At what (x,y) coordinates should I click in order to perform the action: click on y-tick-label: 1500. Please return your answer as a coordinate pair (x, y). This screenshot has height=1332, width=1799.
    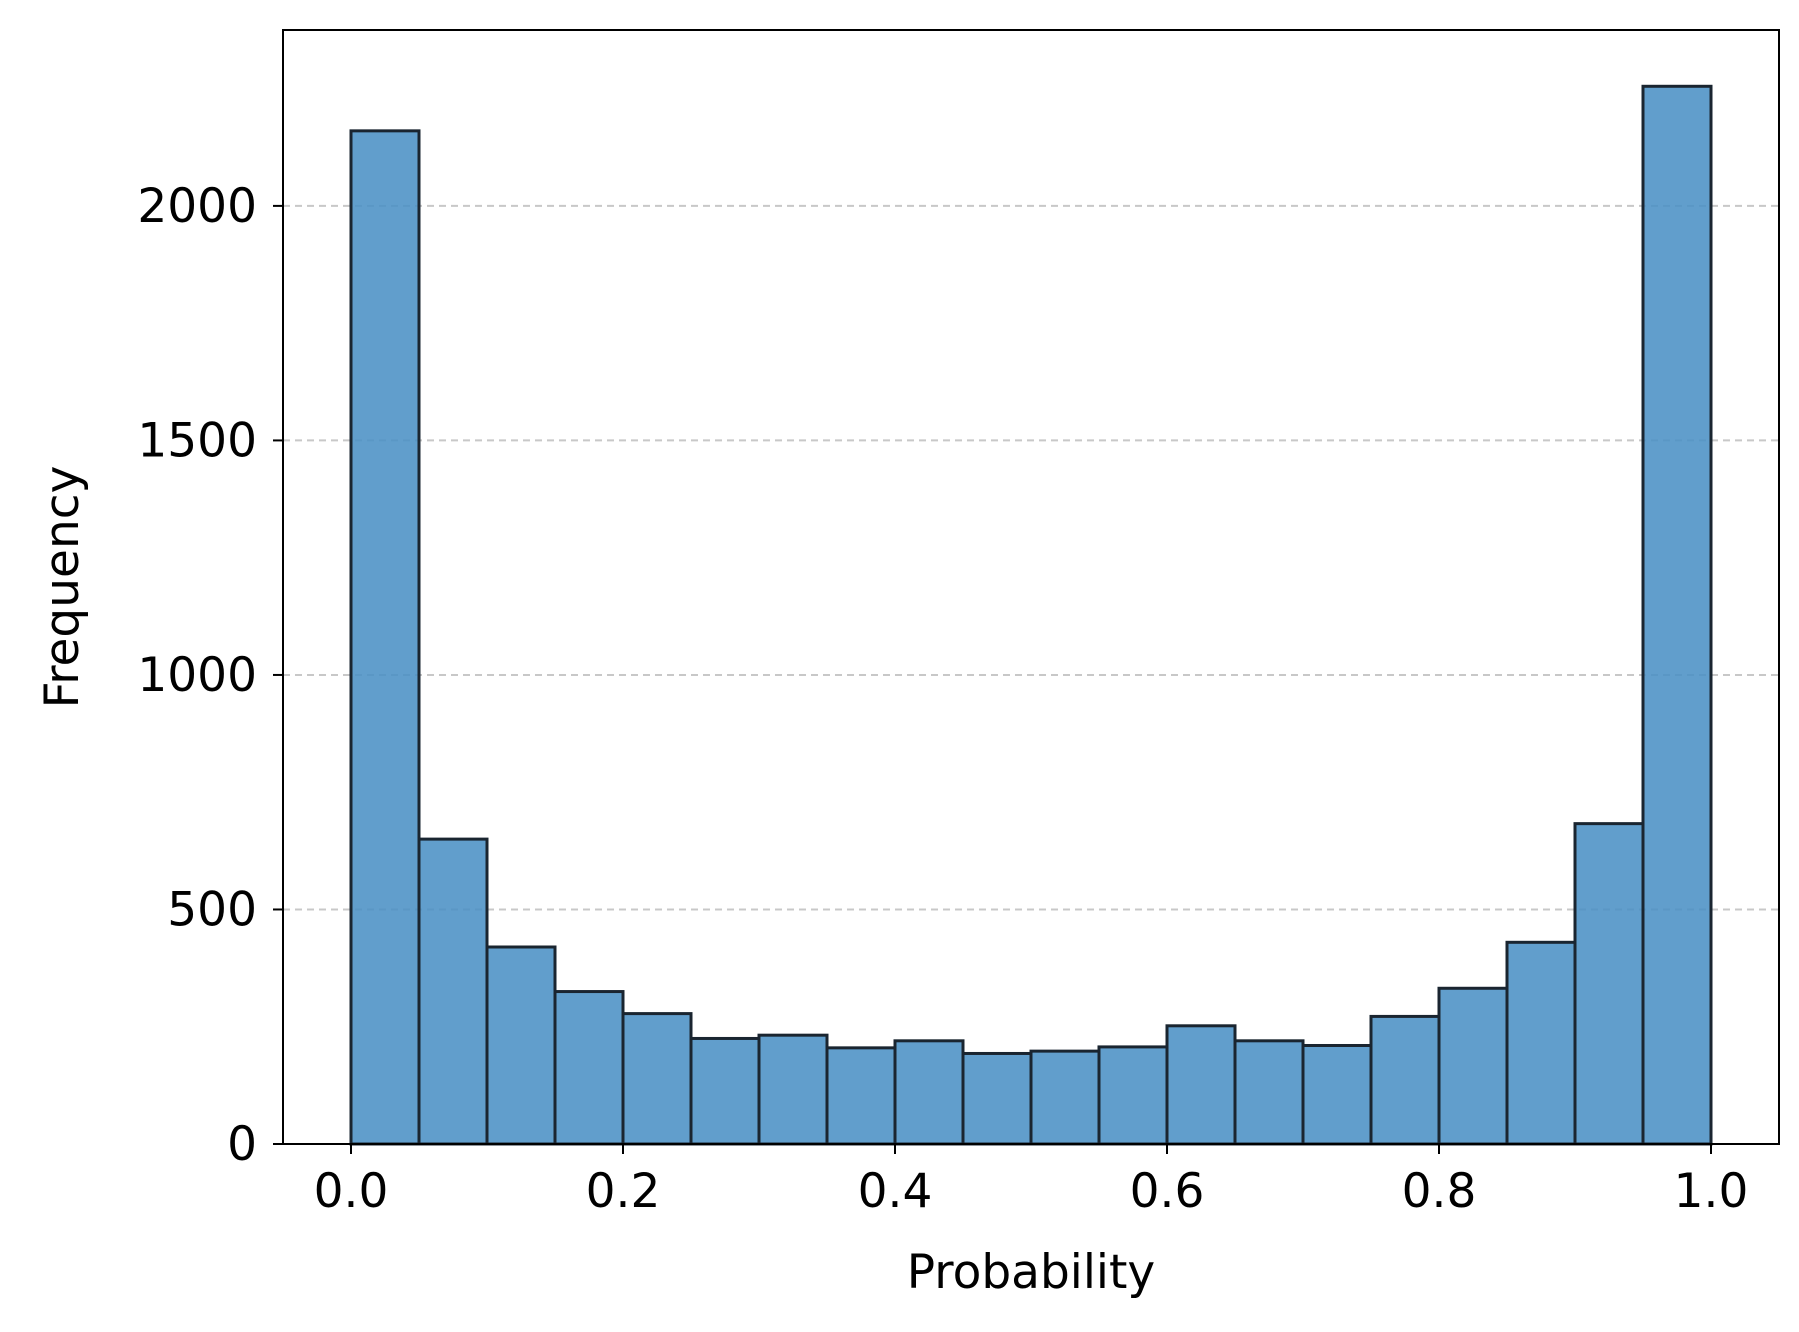
    Looking at the image, I should click on (197, 440).